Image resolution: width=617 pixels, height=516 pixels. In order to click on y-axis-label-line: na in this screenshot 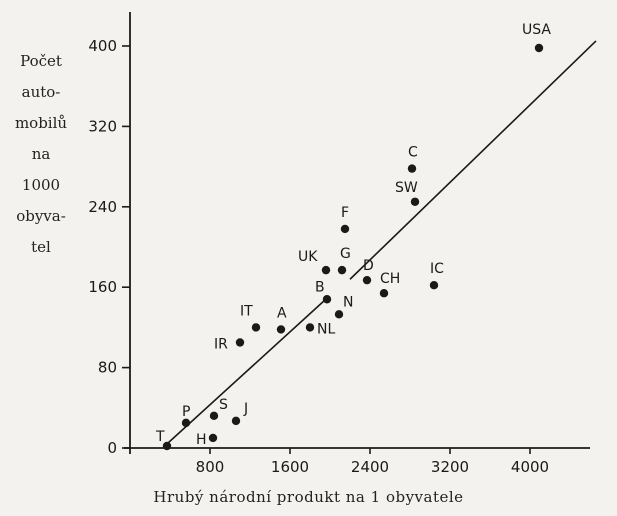, I will do `click(41, 154)`.